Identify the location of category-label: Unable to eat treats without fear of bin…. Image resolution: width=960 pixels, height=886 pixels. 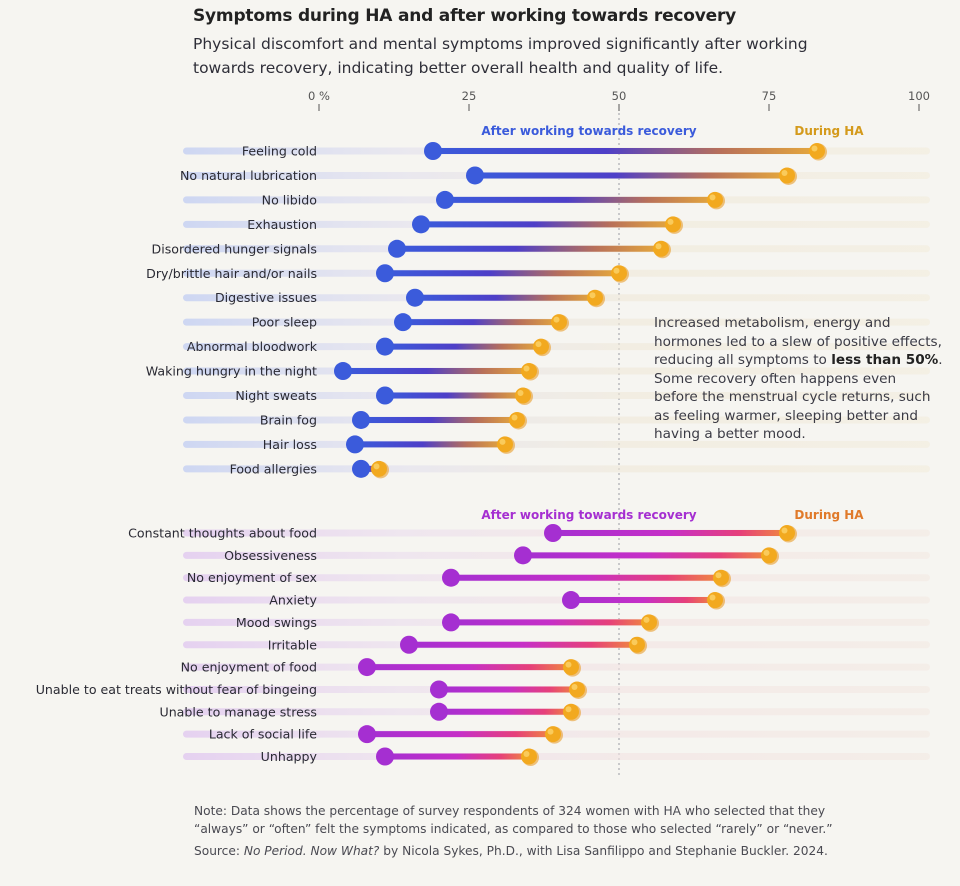
(176, 689).